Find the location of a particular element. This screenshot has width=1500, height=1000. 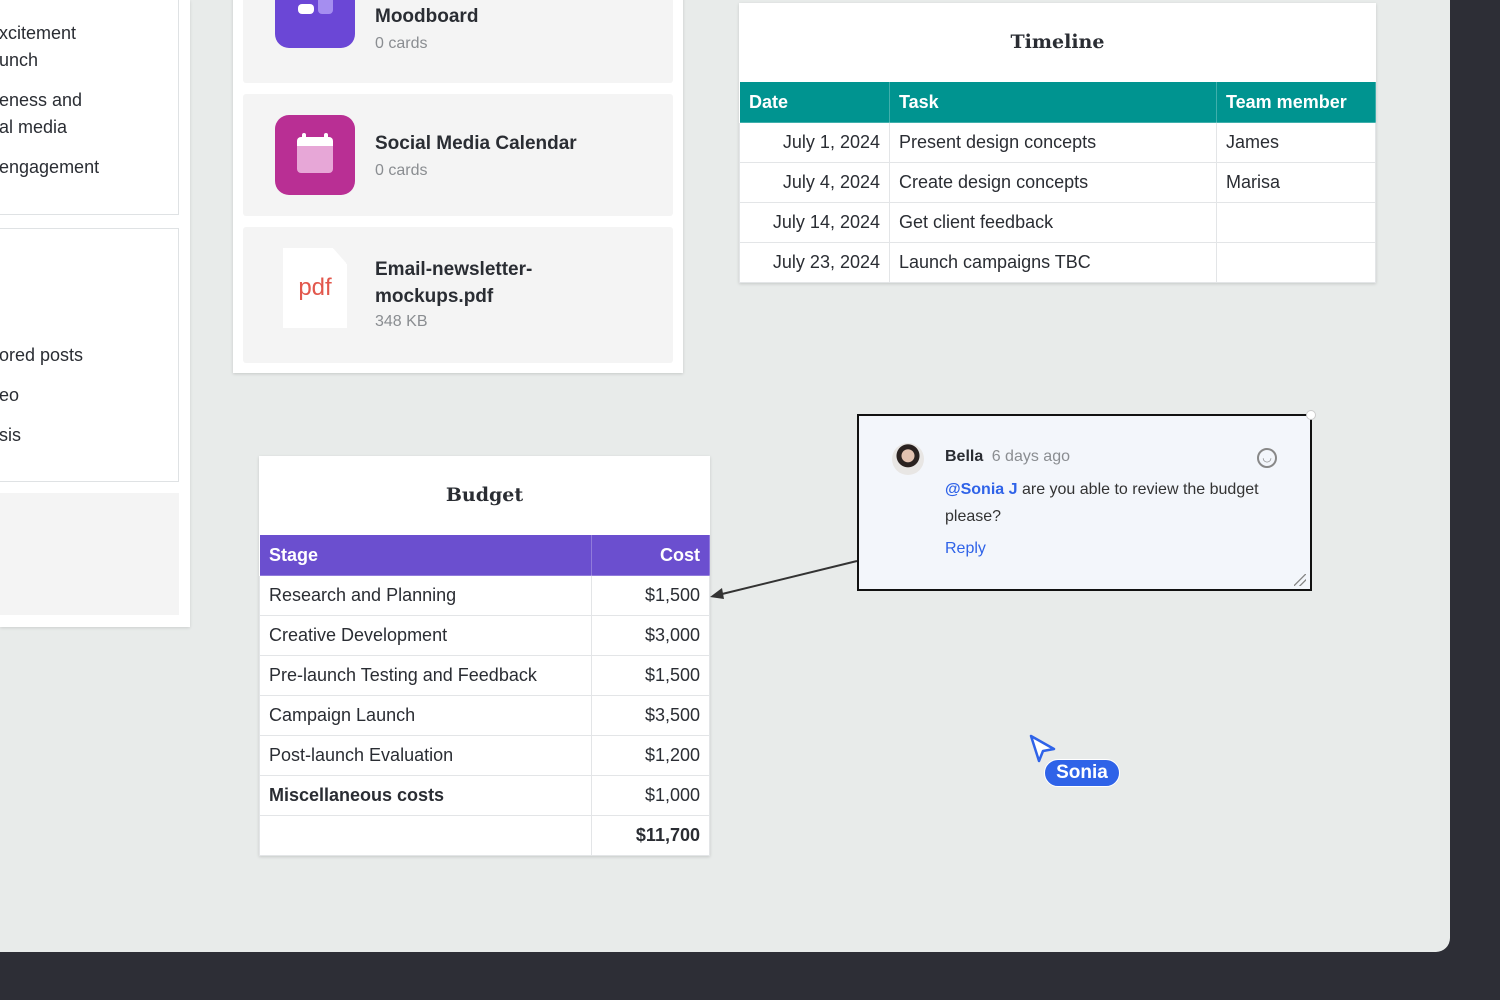

calendar-icon is located at coordinates (315, 155).